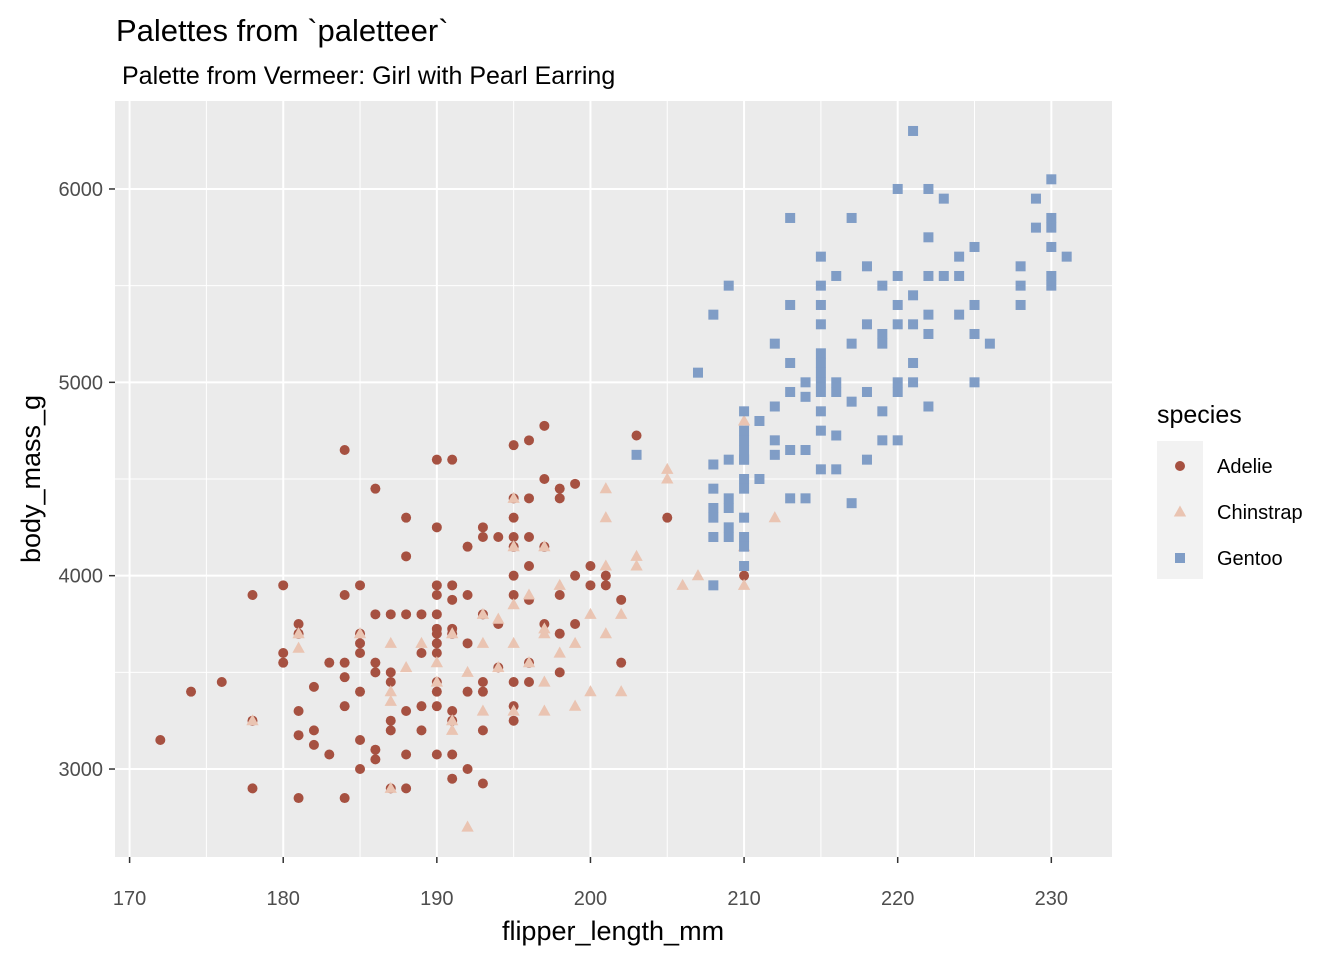  What do you see at coordinates (81, 190) in the screenshot?
I see `y-tick-label: 6000` at bounding box center [81, 190].